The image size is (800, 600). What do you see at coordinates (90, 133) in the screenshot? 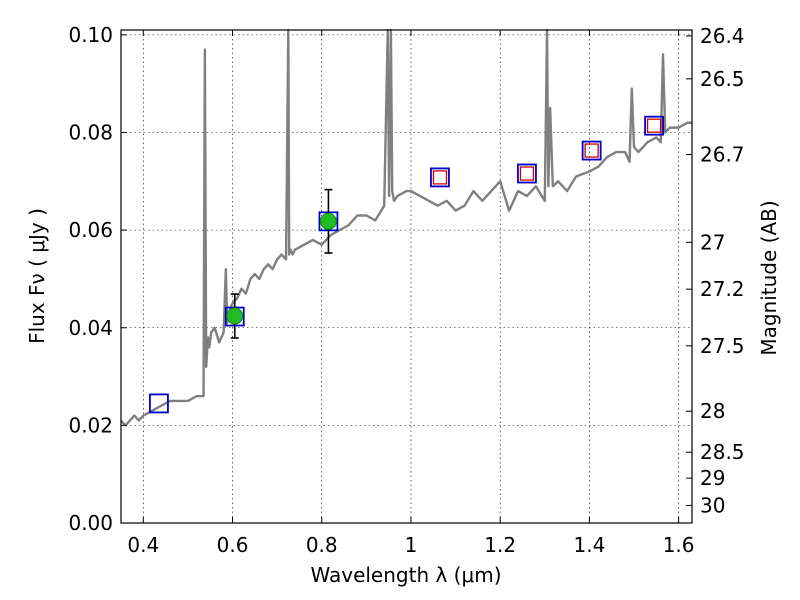
I see `y-tick-label: 0.08` at bounding box center [90, 133].